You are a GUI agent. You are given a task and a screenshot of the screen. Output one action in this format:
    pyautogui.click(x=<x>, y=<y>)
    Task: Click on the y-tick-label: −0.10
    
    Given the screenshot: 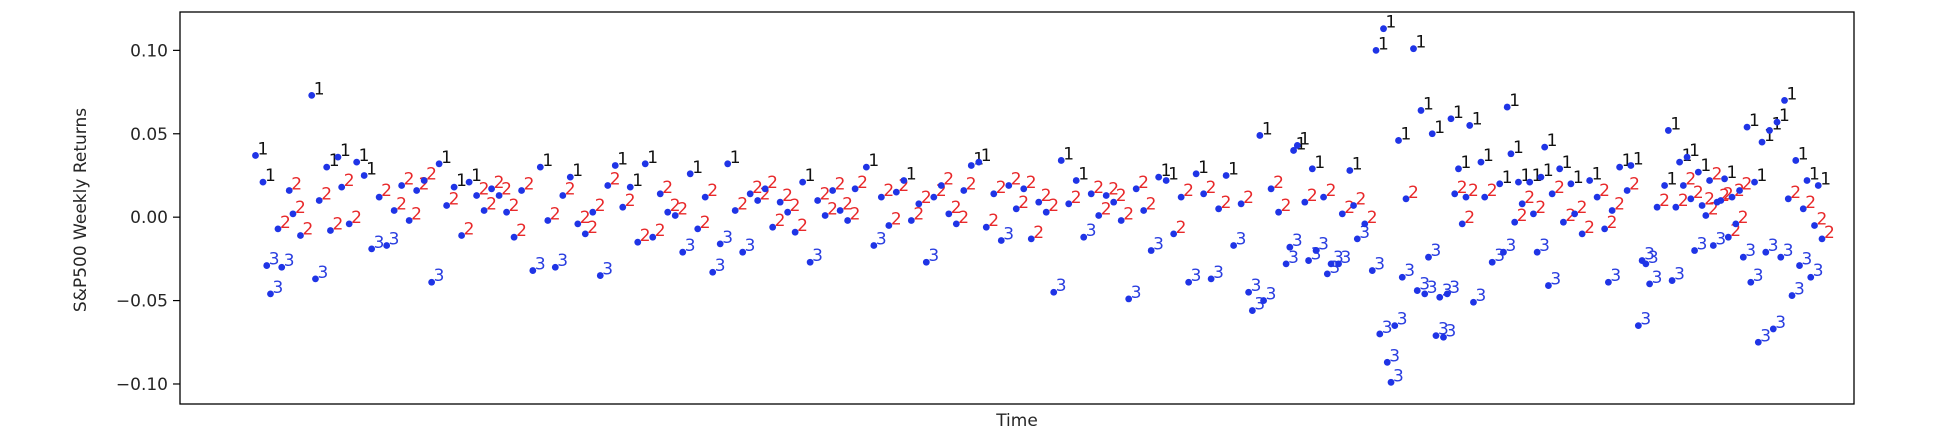 What is the action you would take?
    pyautogui.click(x=142, y=385)
    